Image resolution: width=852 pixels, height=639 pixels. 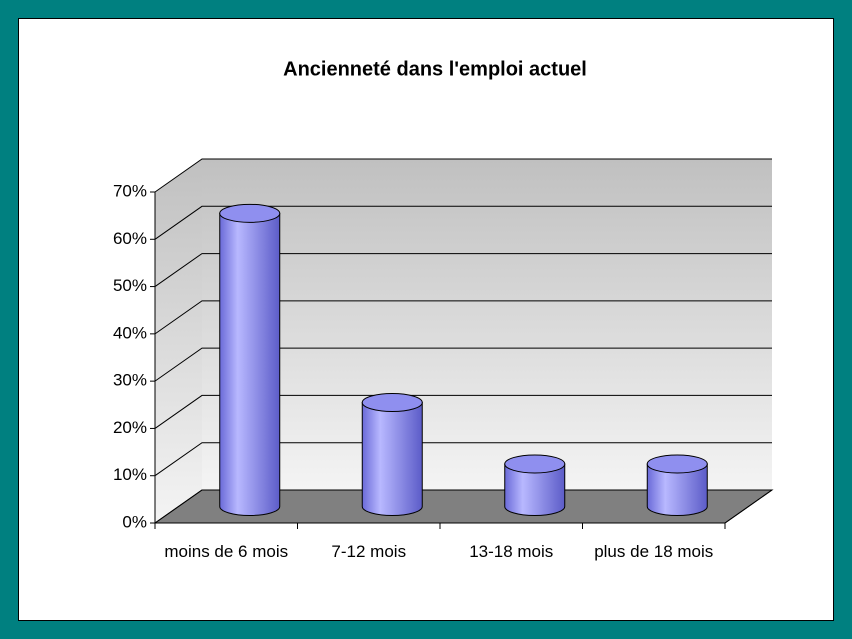 I want to click on x-tick-label: moins de 6 mois, so click(x=226, y=551).